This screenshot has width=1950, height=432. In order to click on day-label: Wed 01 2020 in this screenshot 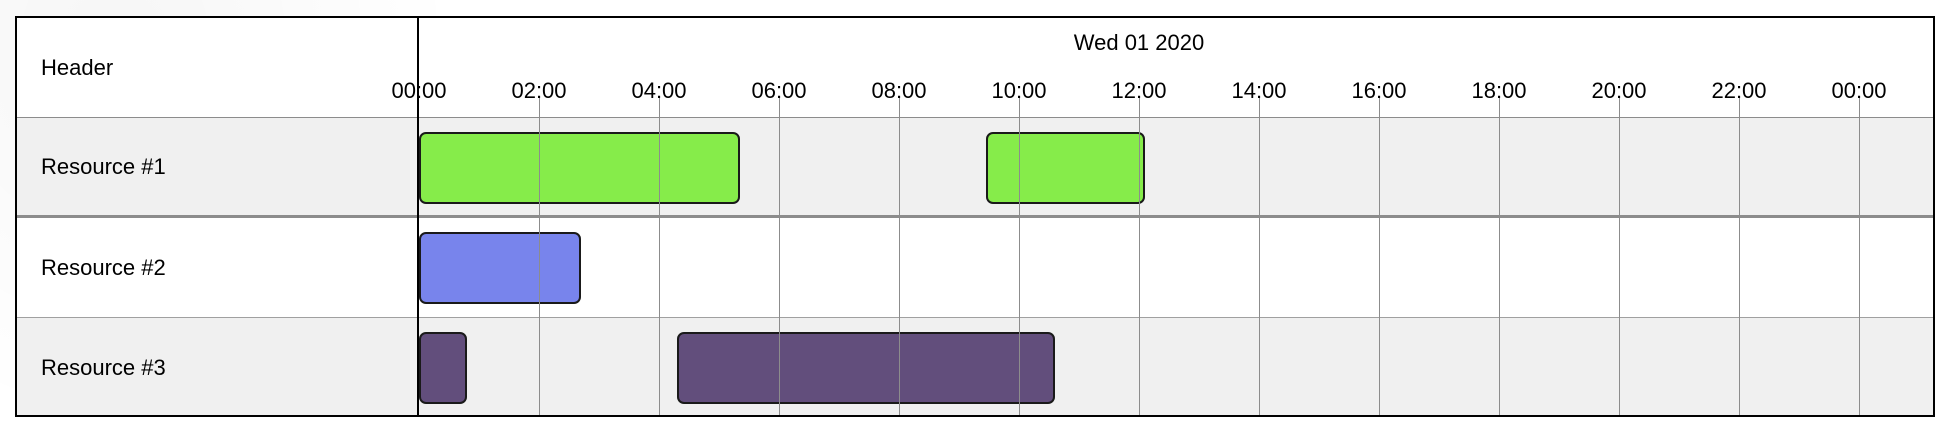, I will do `click(1139, 42)`.